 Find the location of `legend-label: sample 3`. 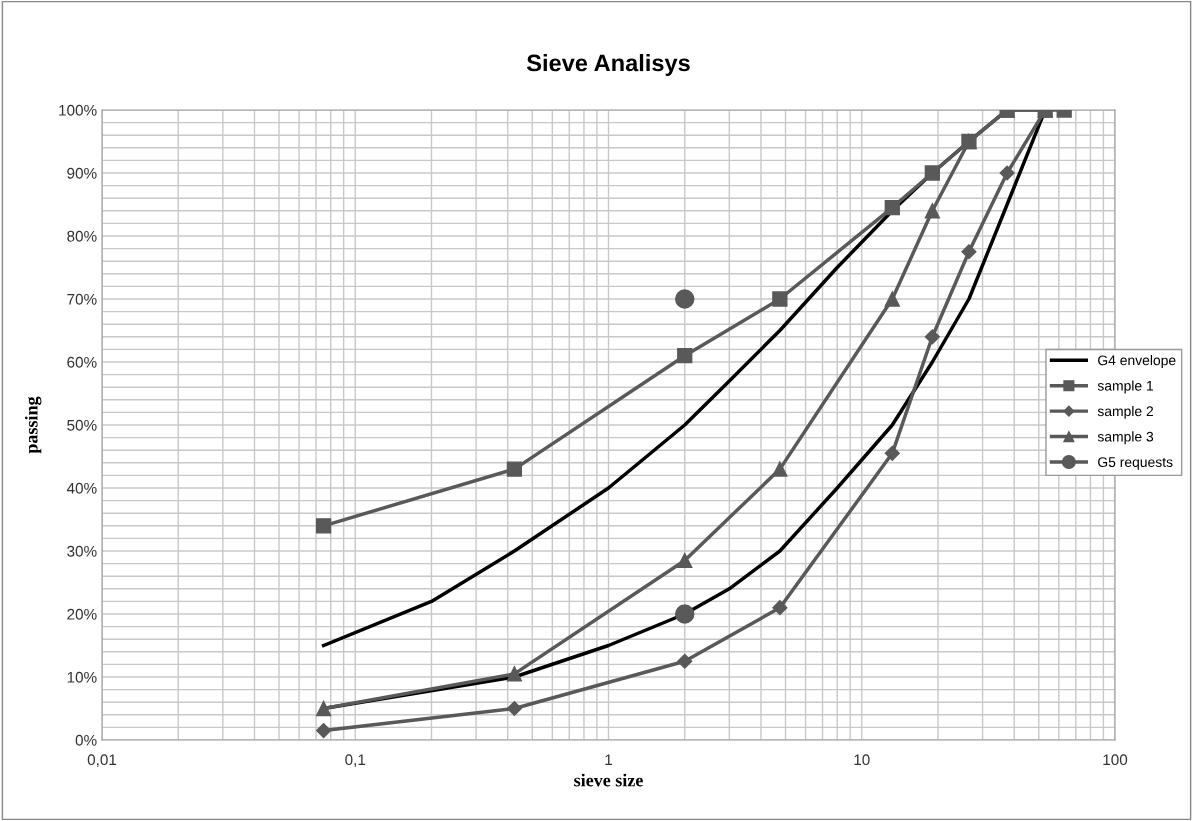

legend-label: sample 3 is located at coordinates (1125, 438).